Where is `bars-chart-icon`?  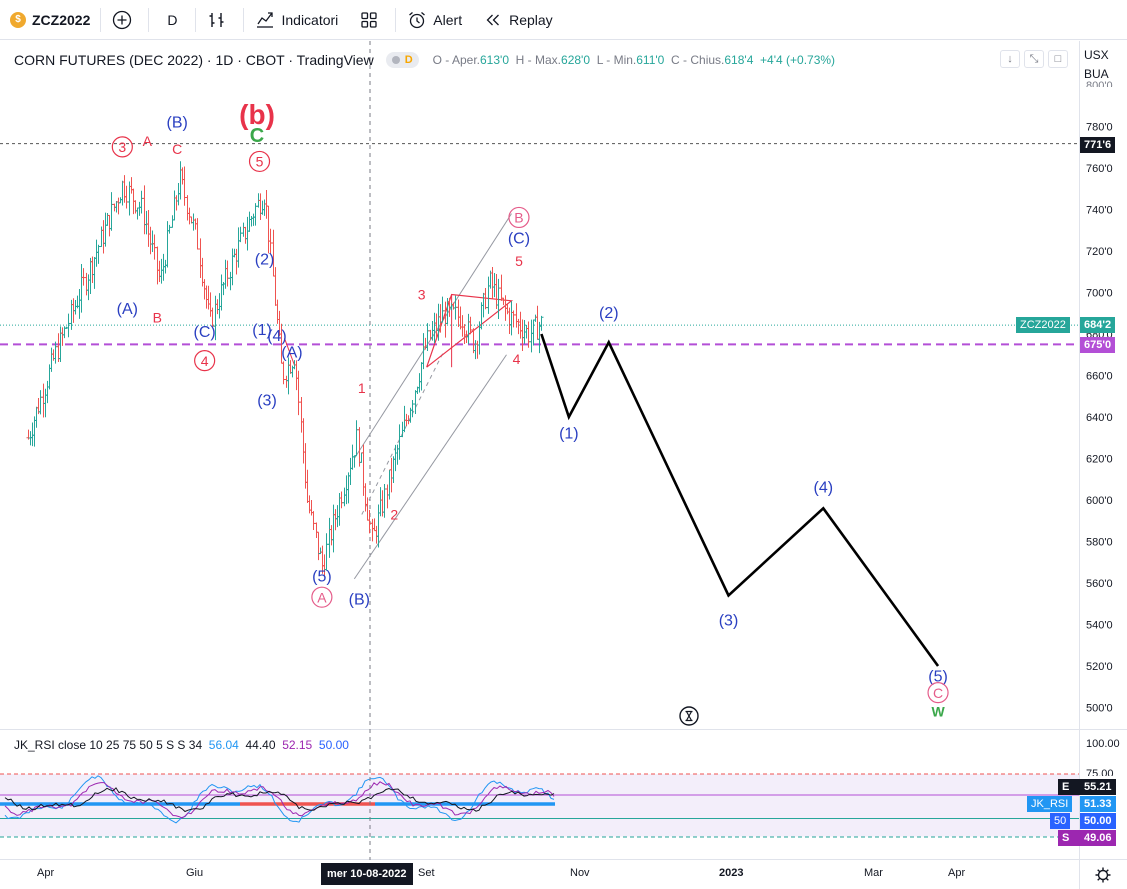
bars-chart-icon is located at coordinates (217, 20).